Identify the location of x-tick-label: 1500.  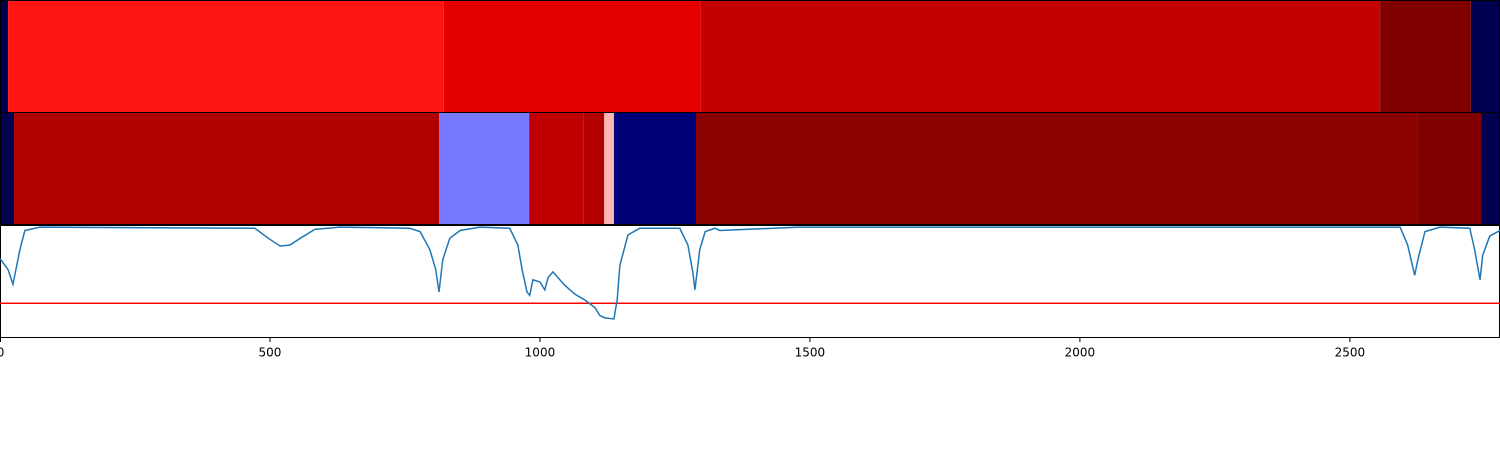
(810, 353).